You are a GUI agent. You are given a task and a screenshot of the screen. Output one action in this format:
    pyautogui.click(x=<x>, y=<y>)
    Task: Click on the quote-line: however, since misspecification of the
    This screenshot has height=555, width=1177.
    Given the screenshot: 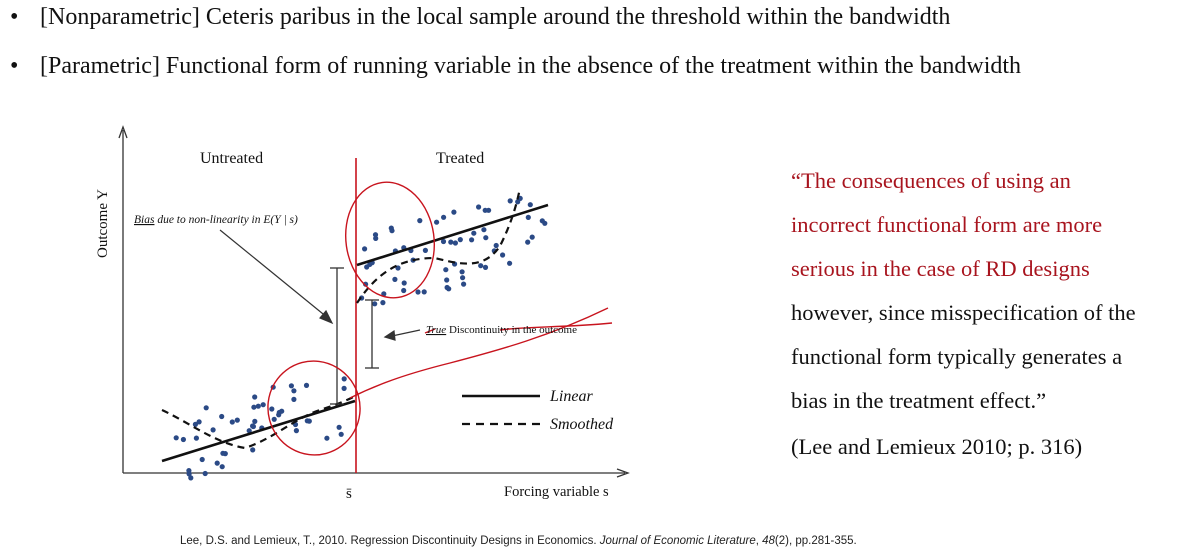 What is the action you would take?
    pyautogui.click(x=963, y=312)
    